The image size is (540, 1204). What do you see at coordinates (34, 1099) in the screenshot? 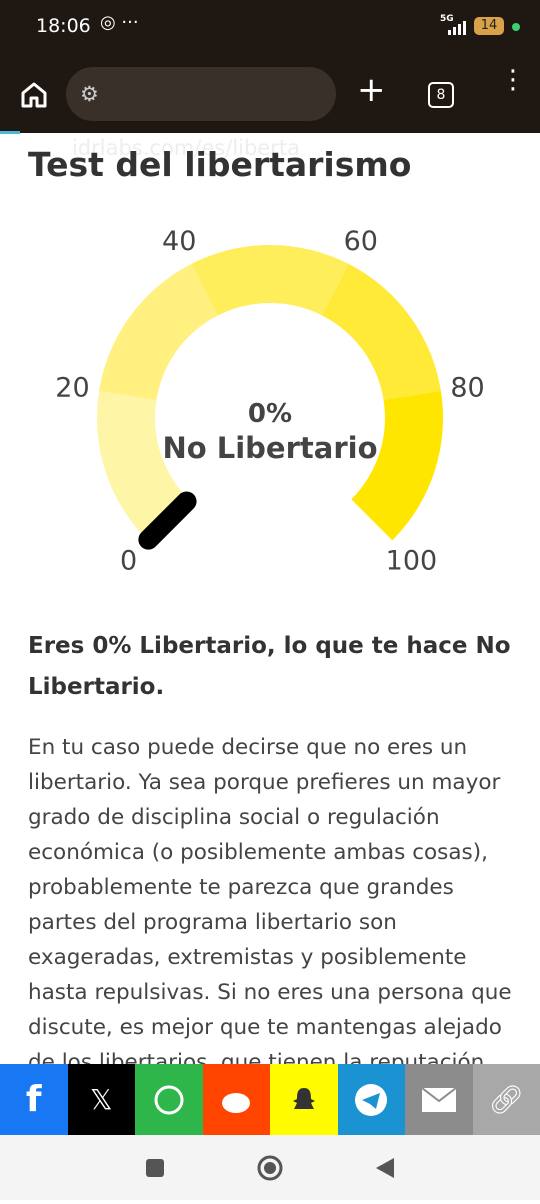
I see `share-facebook: f` at bounding box center [34, 1099].